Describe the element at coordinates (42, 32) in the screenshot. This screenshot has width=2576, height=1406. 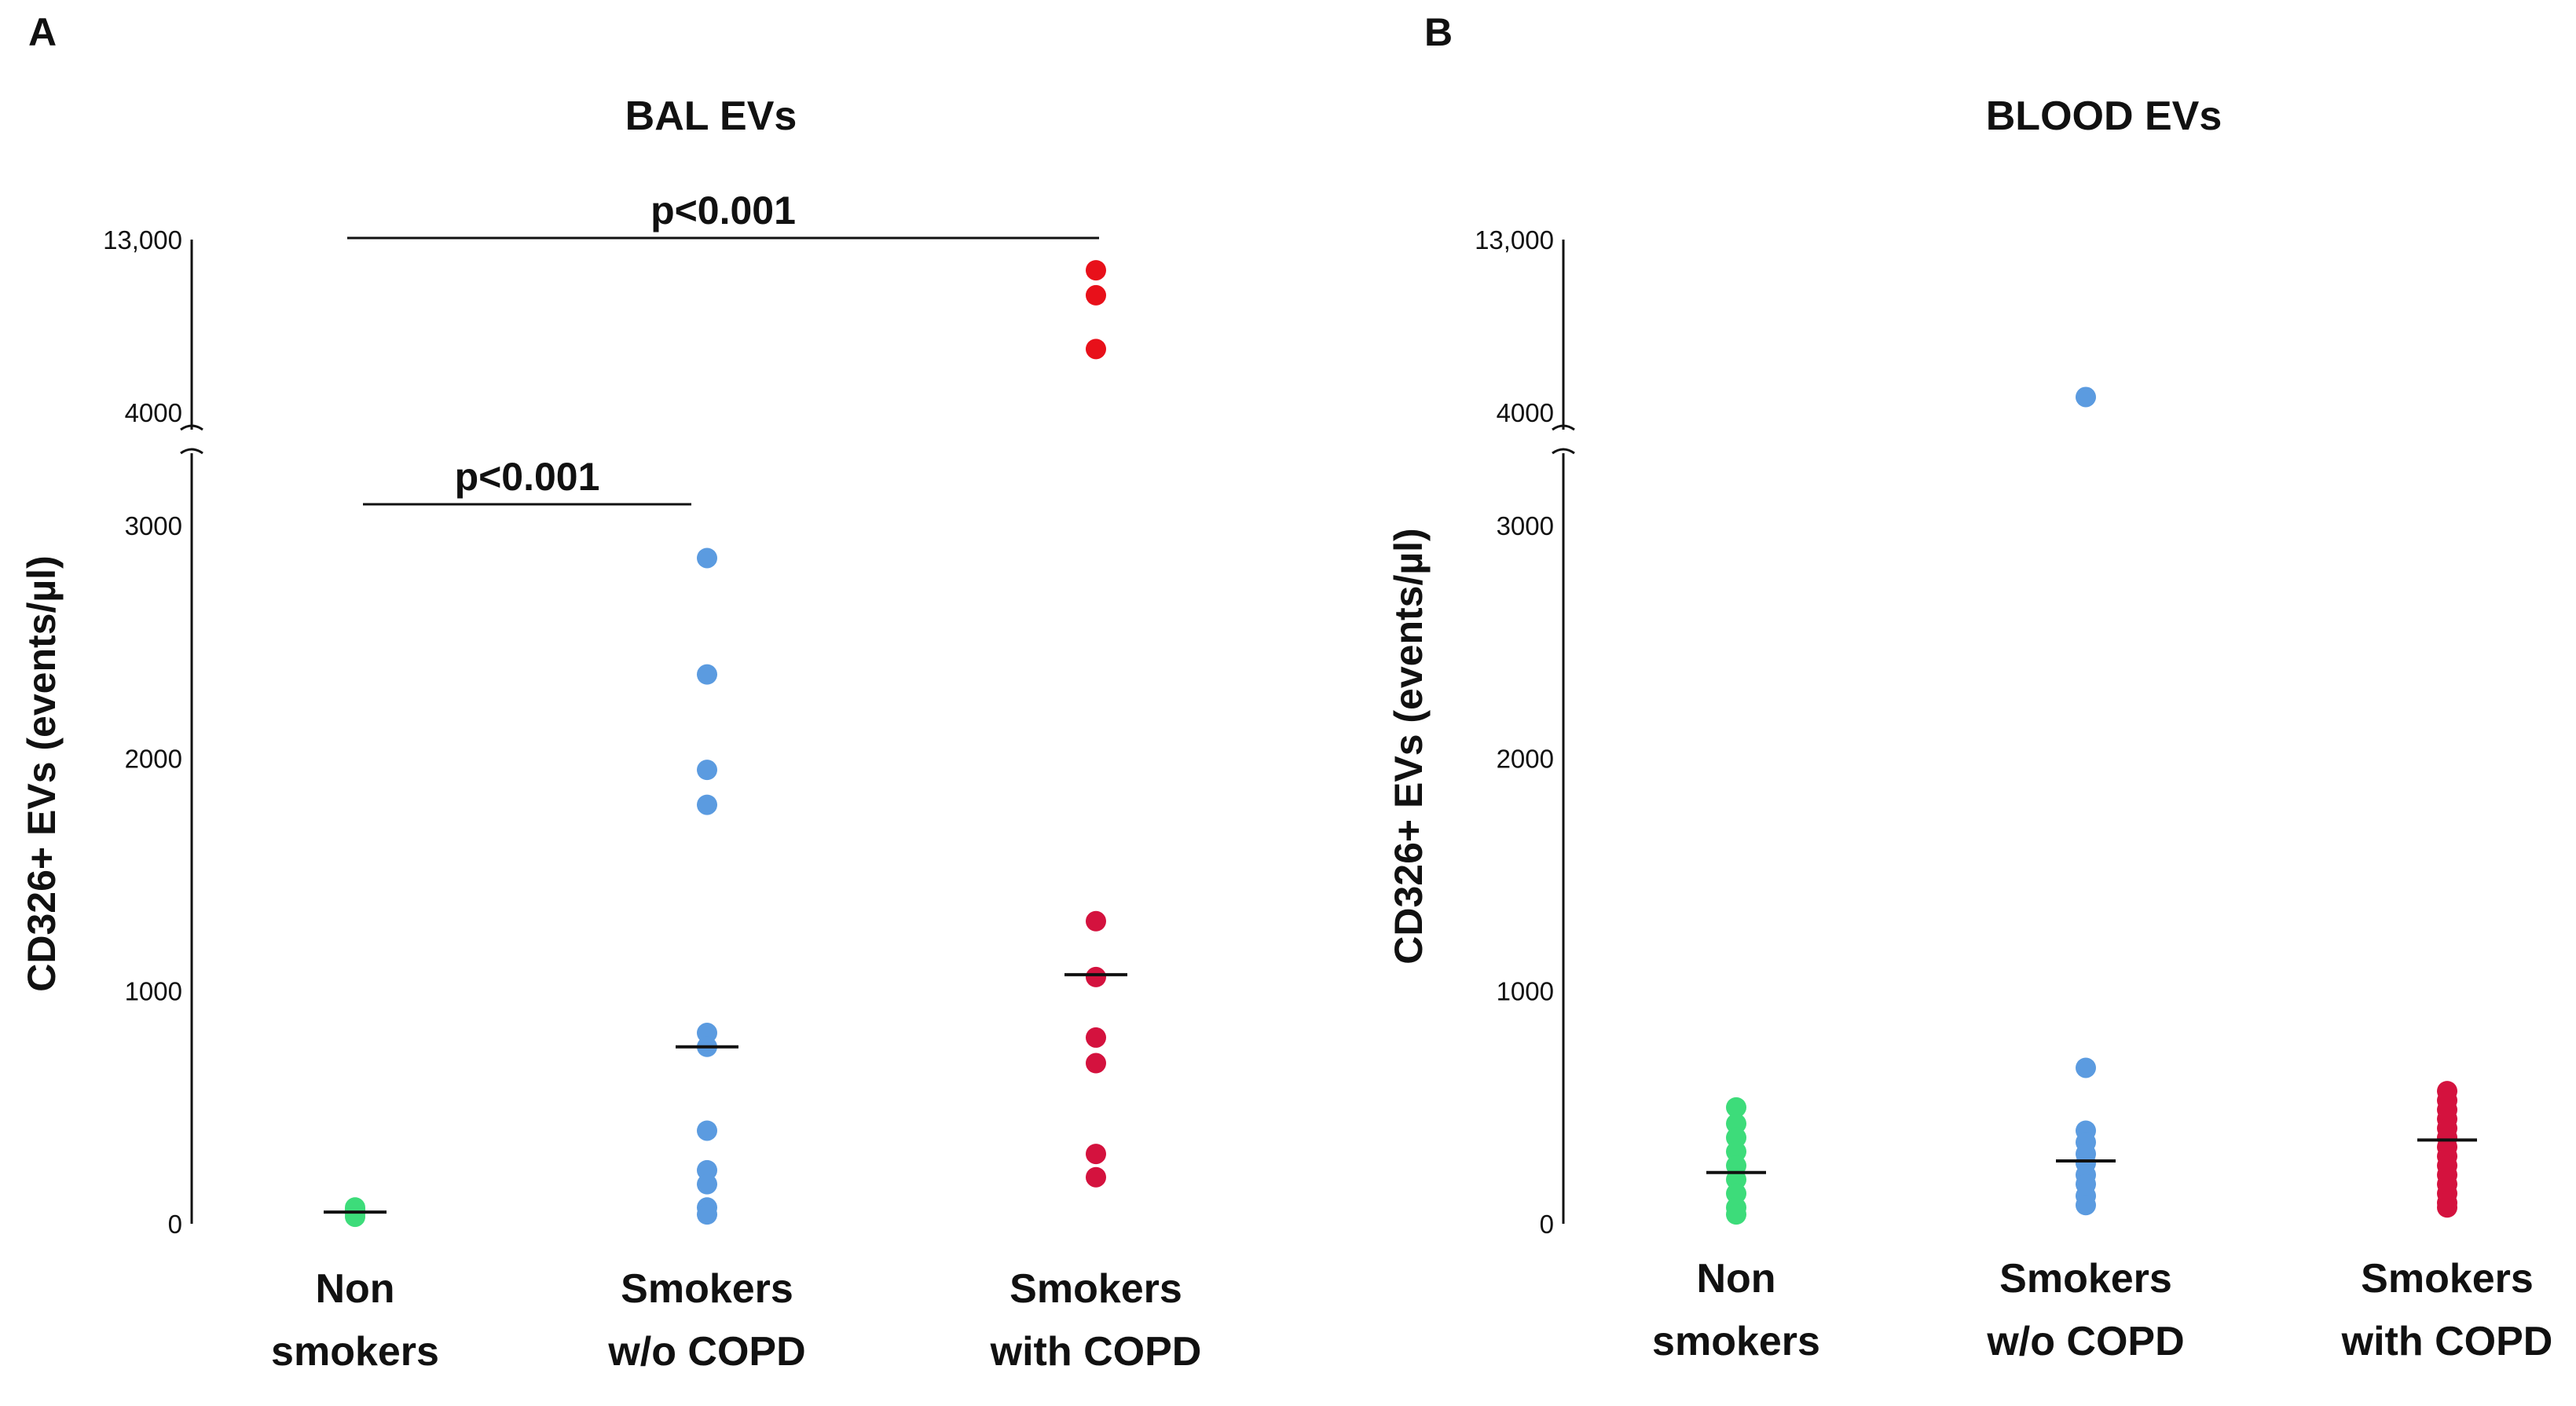
I see `panel-label: A` at that location.